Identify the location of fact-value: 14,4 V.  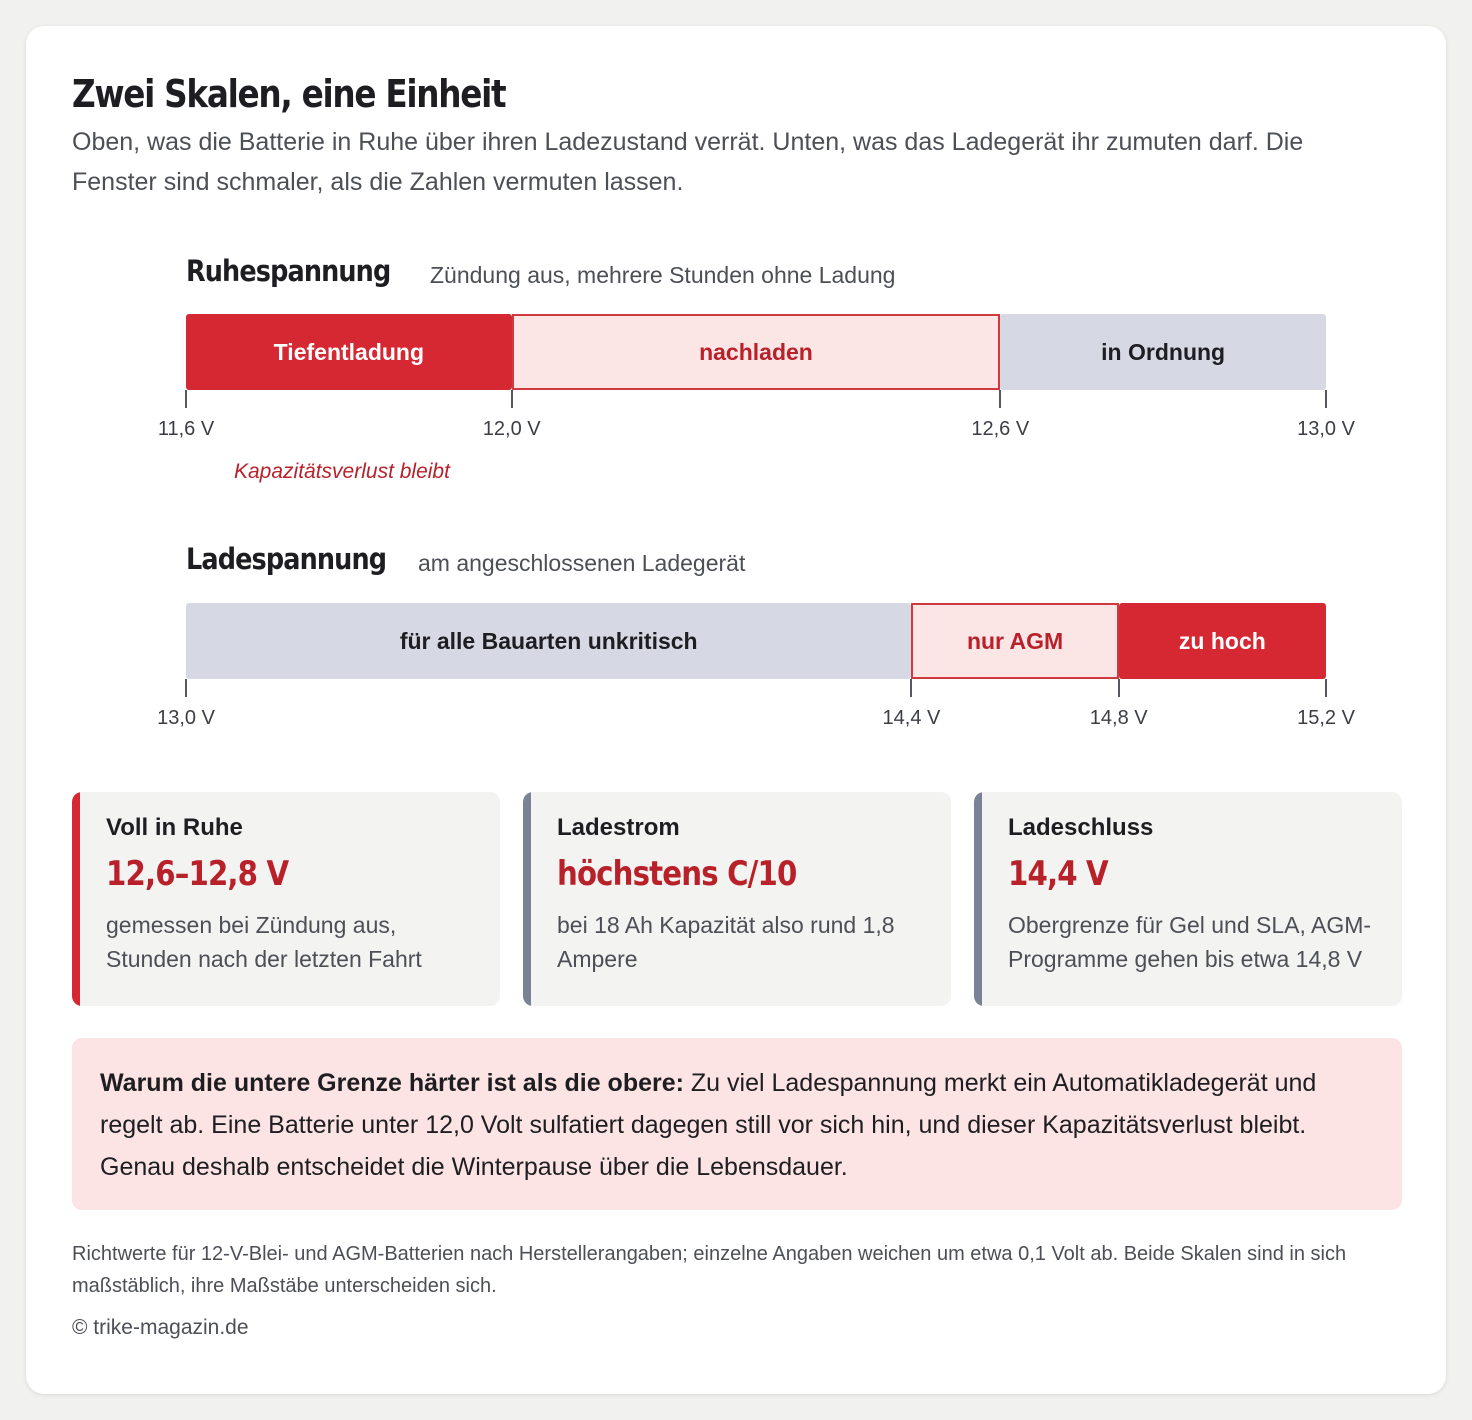
(1058, 874).